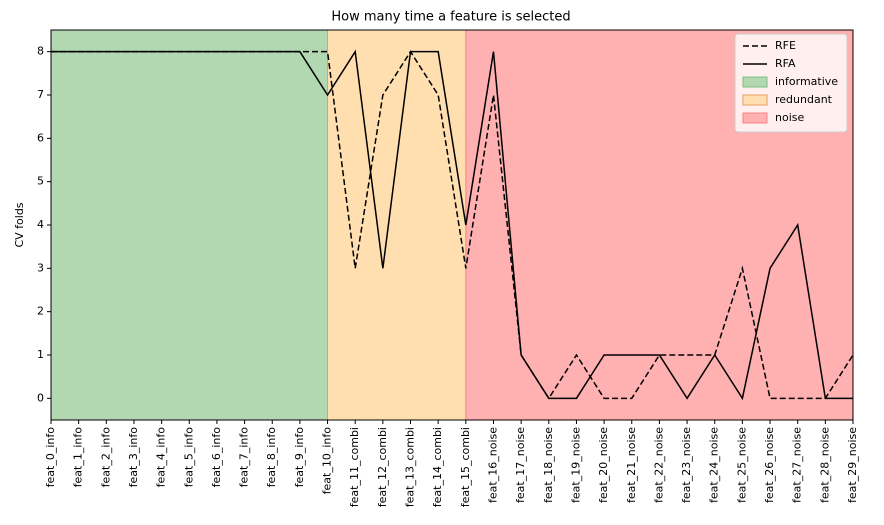 The height and width of the screenshot is (525, 884). I want to click on x-tick-label: feat_9_info, so click(299, 457).